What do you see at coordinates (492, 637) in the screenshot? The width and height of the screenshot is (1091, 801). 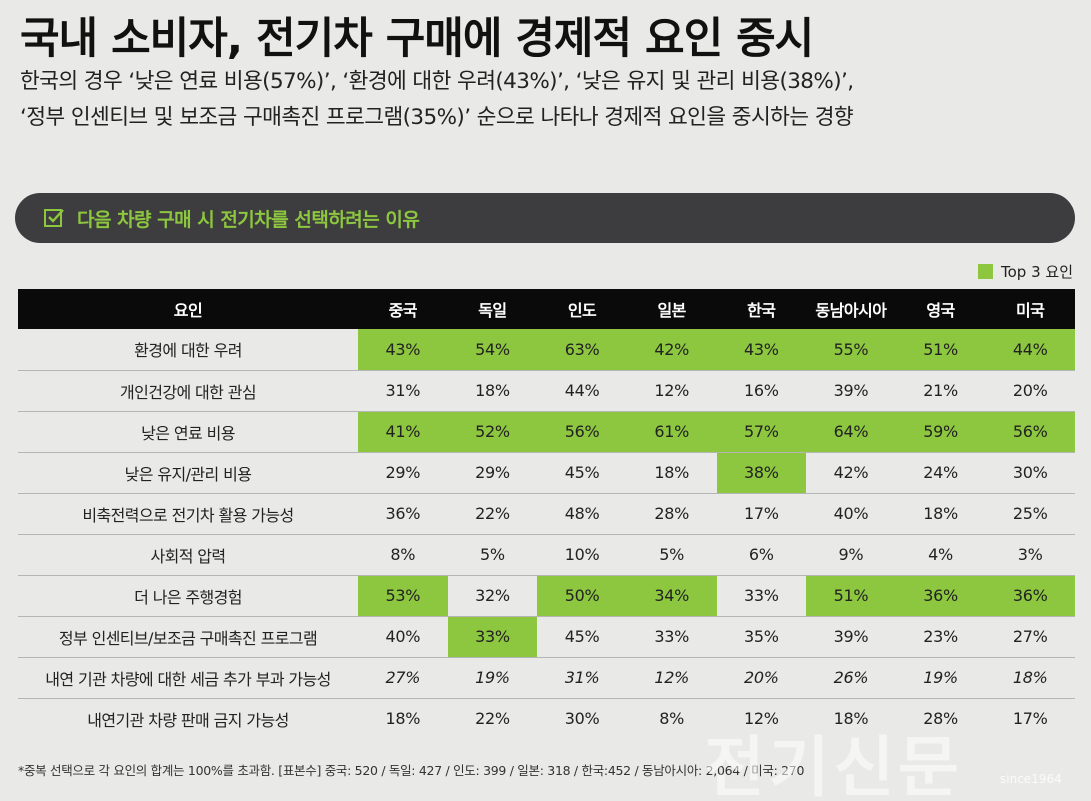 I see `top3-value-cell: 33%` at bounding box center [492, 637].